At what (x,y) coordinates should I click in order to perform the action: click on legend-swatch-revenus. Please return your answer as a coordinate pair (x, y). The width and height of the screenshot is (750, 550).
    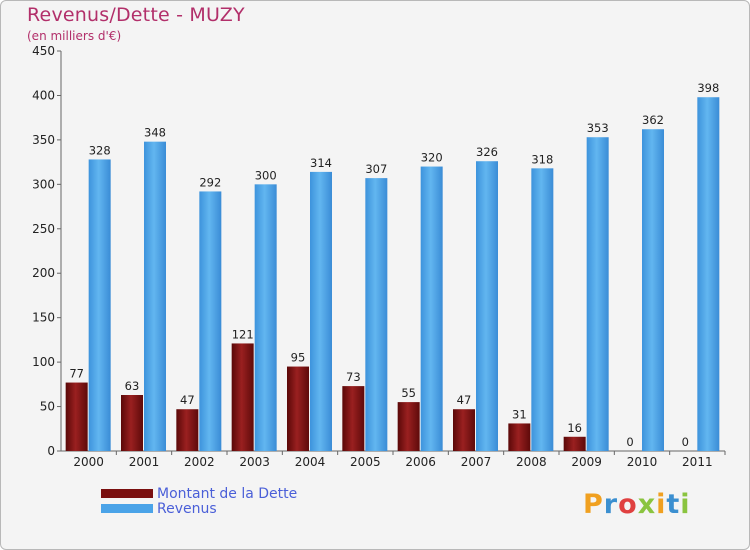
    Looking at the image, I should click on (127, 508).